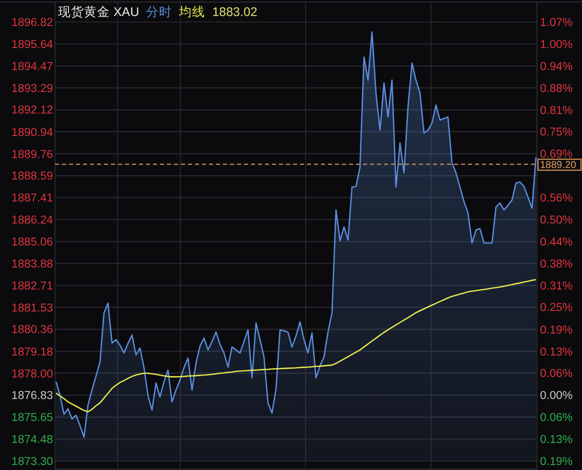 This screenshot has width=582, height=470. What do you see at coordinates (556, 88) in the screenshot?
I see `y2-tick-label: 0.88%` at bounding box center [556, 88].